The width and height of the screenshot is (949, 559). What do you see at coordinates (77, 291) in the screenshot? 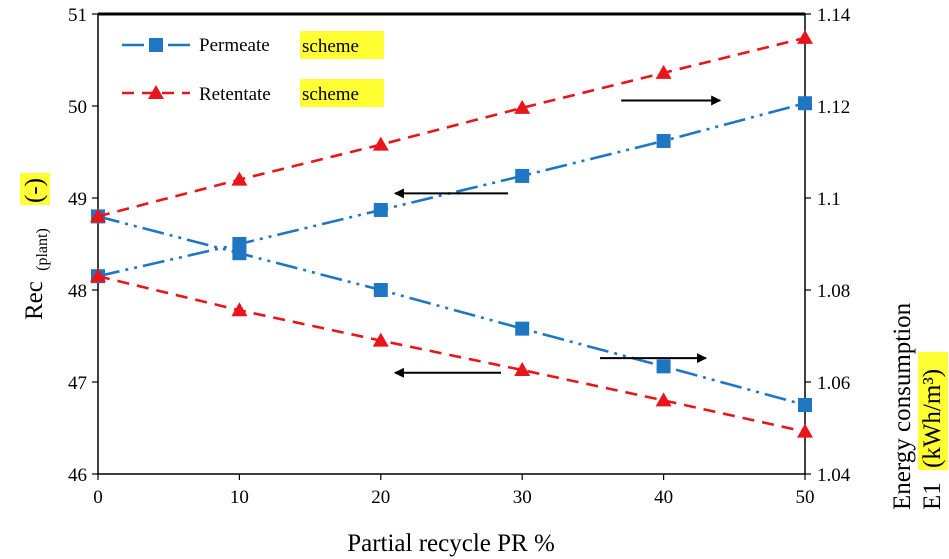
I see `y-tick-label: 48` at bounding box center [77, 291].